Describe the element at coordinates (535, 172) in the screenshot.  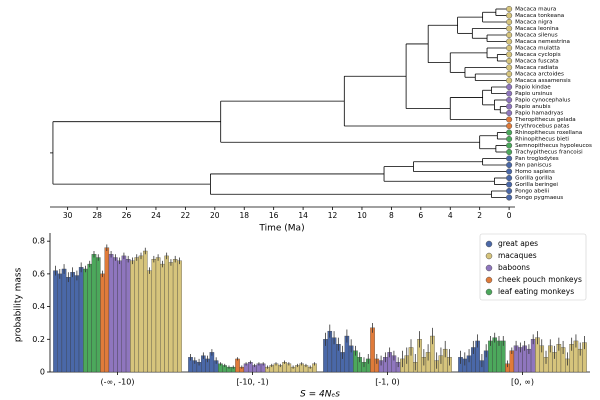
I see `leaf-label: Homo sapiens` at that location.